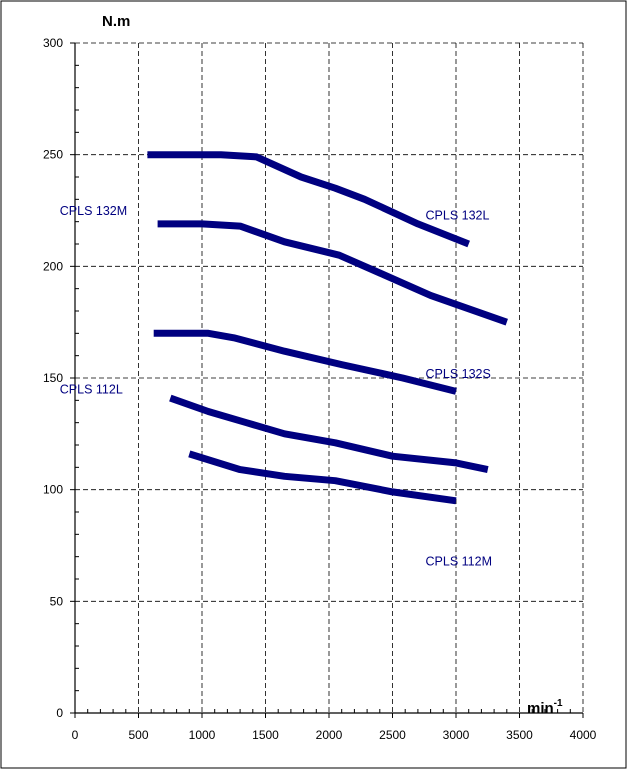 This screenshot has height=774, width=627. Describe the element at coordinates (392, 735) in the screenshot. I see `x-tick-label: 2500` at that location.